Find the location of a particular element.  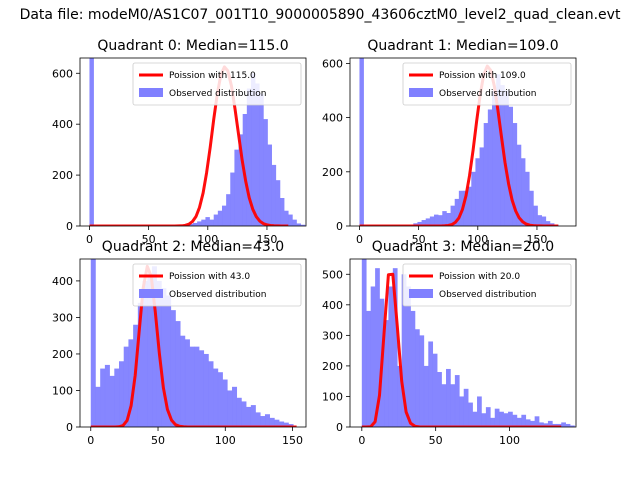

x-tick-label: 150 is located at coordinates (266, 239).